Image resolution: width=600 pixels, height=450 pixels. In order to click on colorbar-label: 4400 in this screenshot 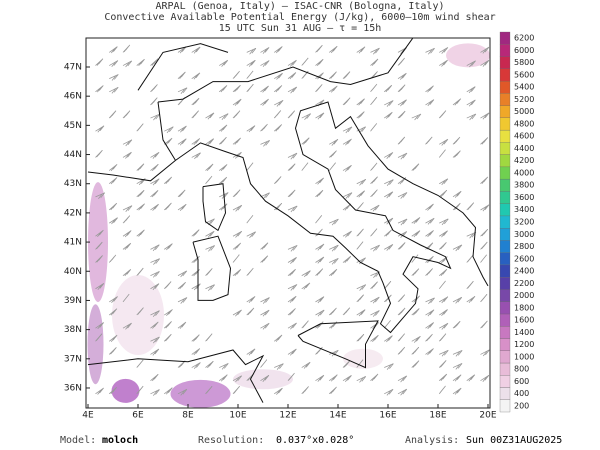, I will do `click(524, 148)`.